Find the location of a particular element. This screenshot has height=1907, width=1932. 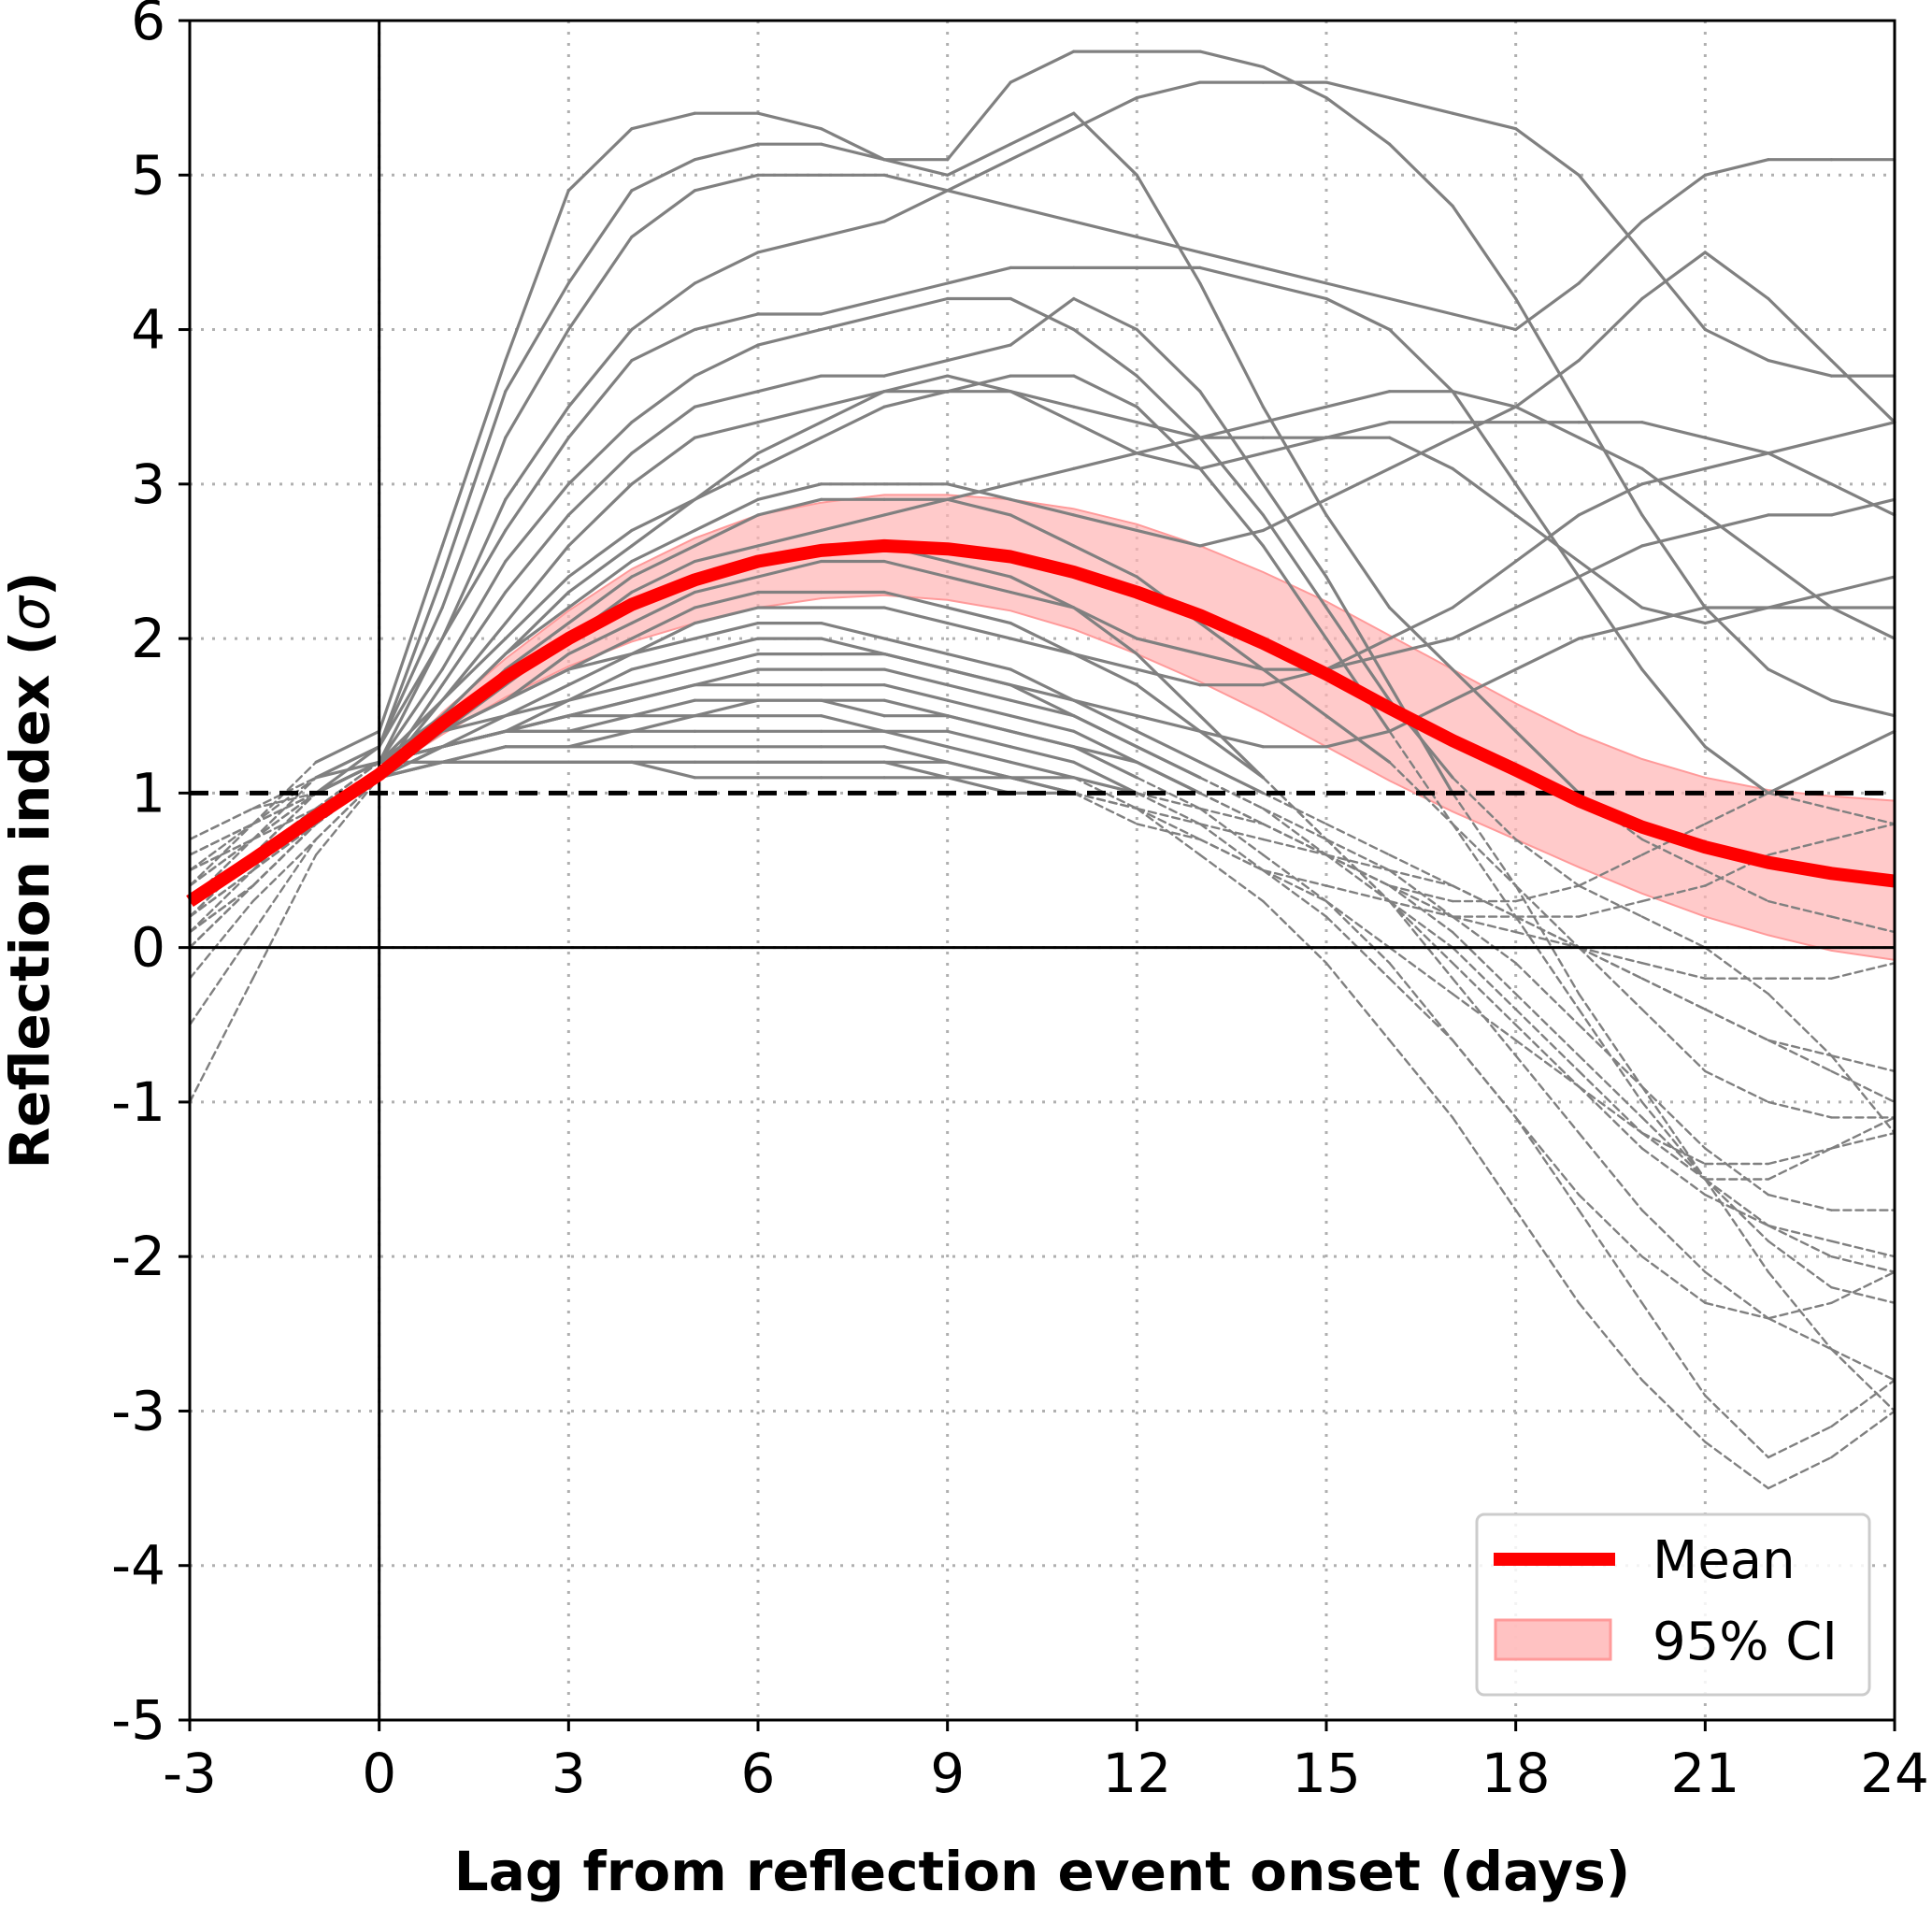

y-axis-title: Reflection index (σ) is located at coordinates (31, 870).